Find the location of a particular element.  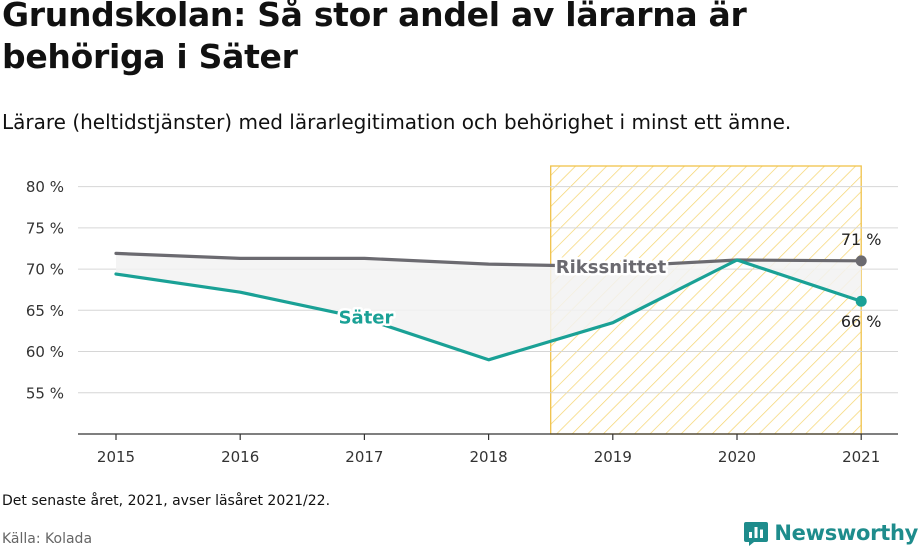

end-label-sater: 66 % is located at coordinates (861, 321).